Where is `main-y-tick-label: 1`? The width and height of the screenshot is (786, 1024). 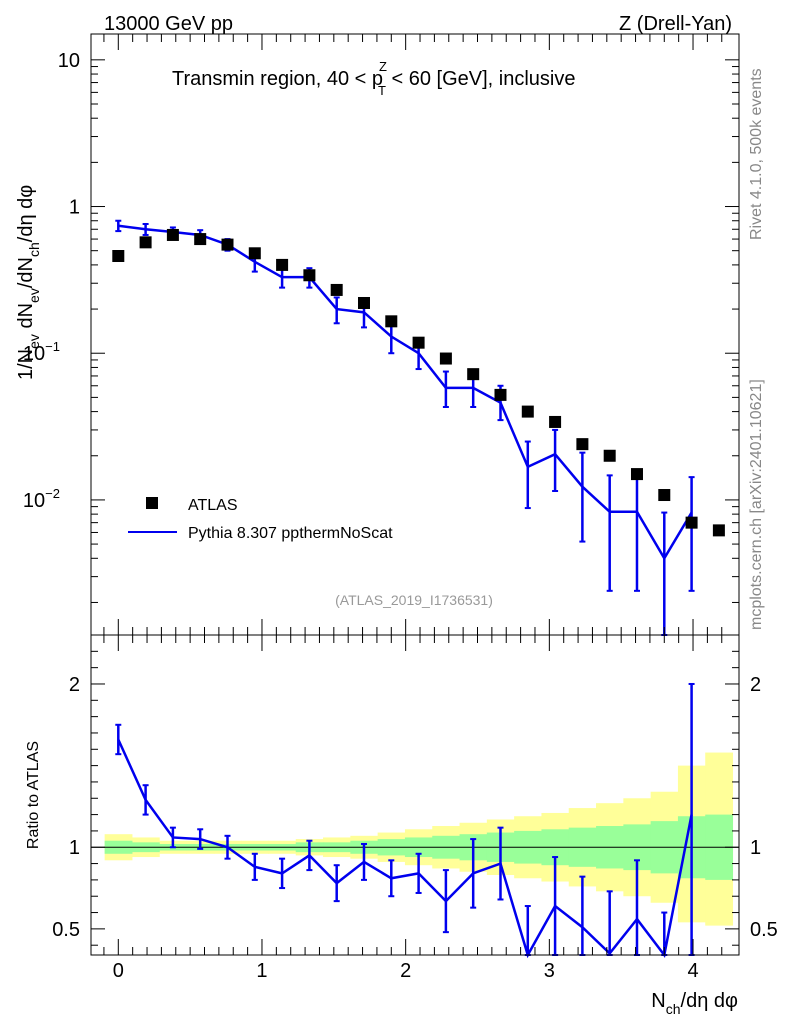 main-y-tick-label: 1 is located at coordinates (74, 208).